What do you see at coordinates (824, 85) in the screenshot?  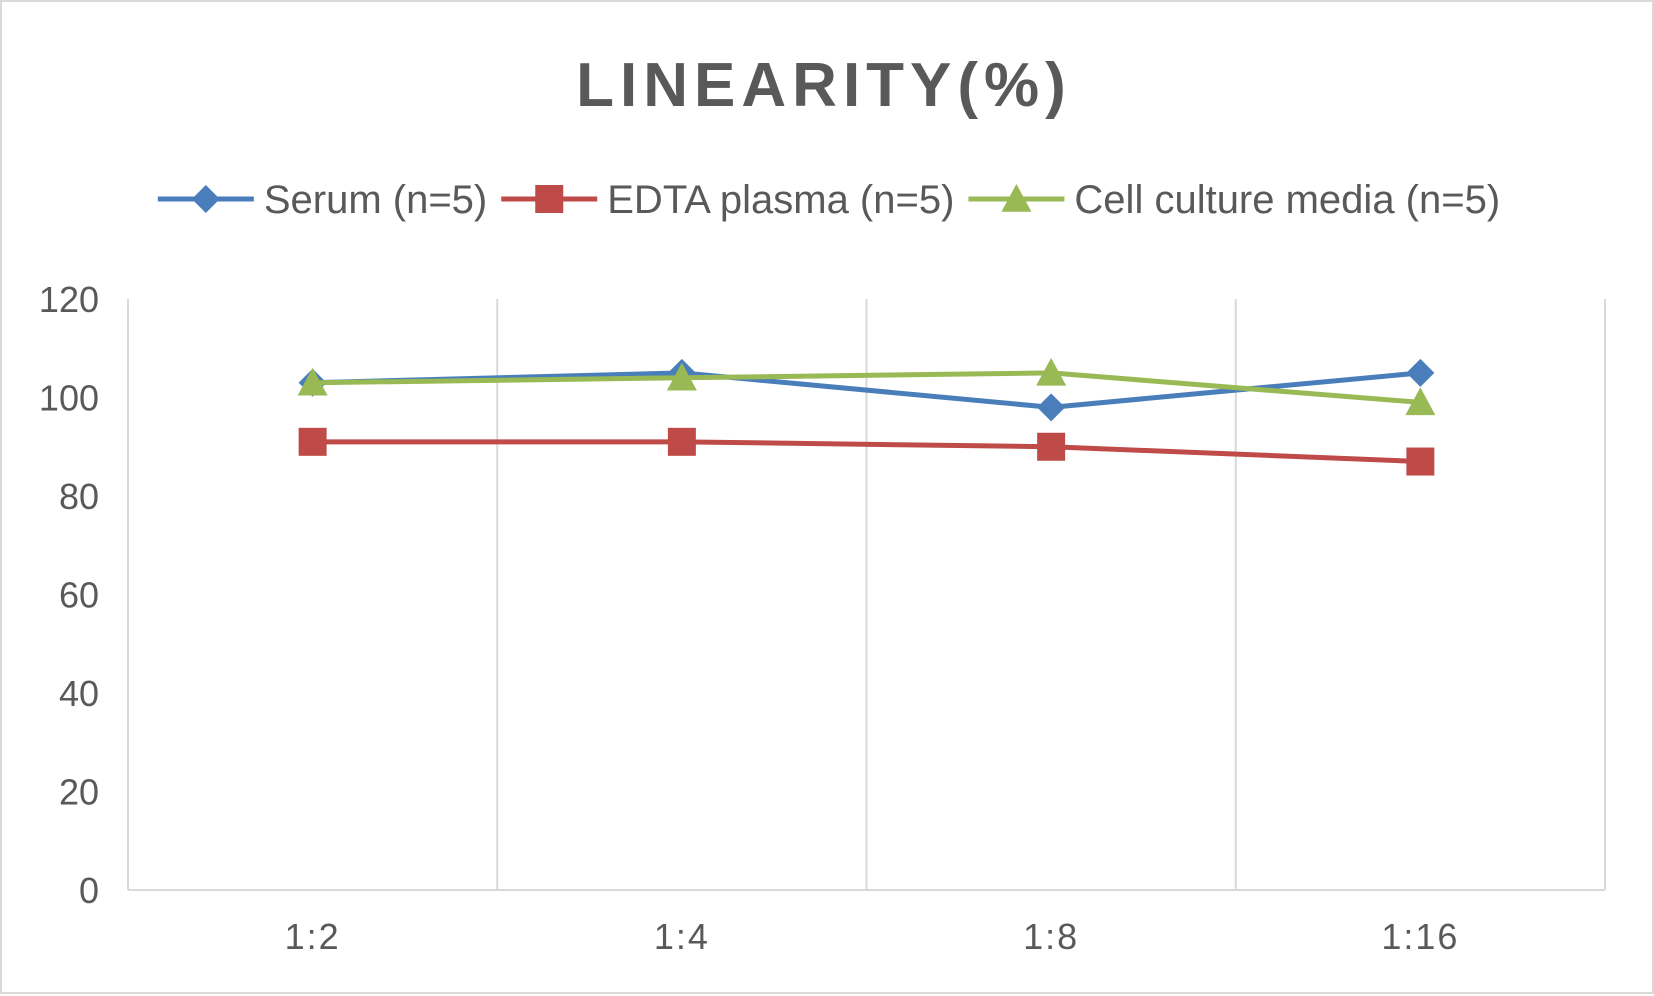 I see `chart-title: LINEARITY(%)` at bounding box center [824, 85].